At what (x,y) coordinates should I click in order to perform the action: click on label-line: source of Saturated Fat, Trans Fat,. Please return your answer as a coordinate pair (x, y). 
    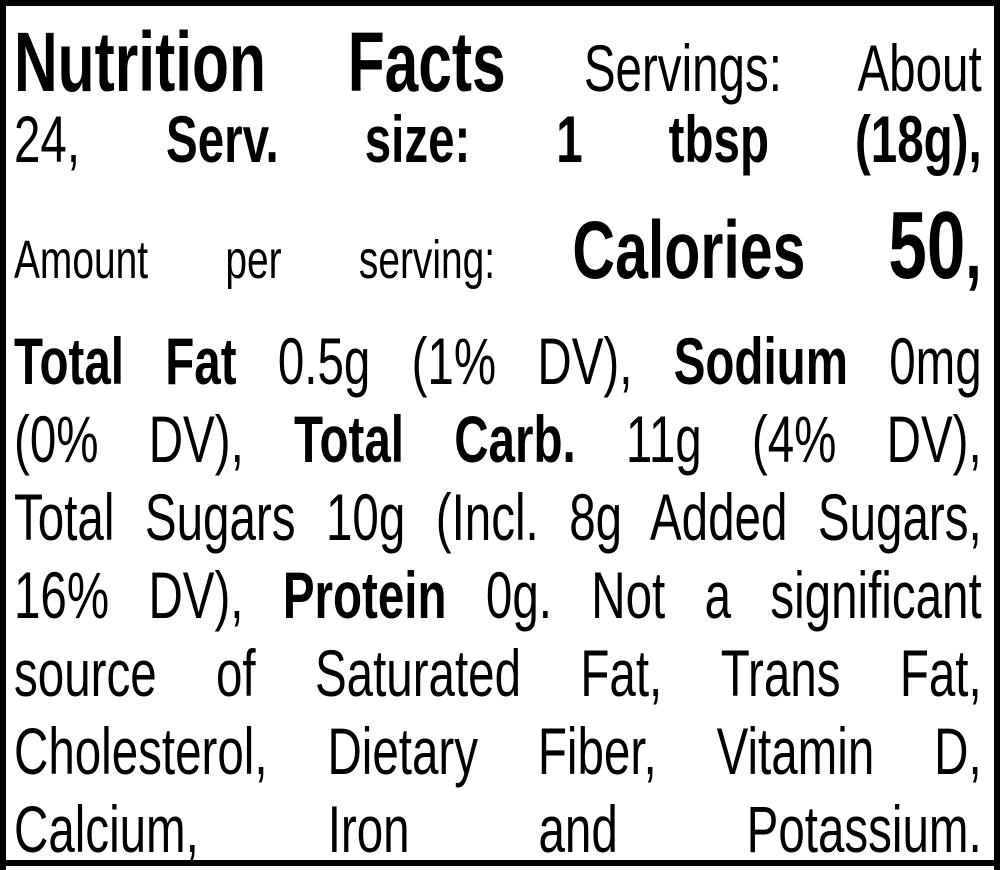
    Looking at the image, I should click on (498, 673).